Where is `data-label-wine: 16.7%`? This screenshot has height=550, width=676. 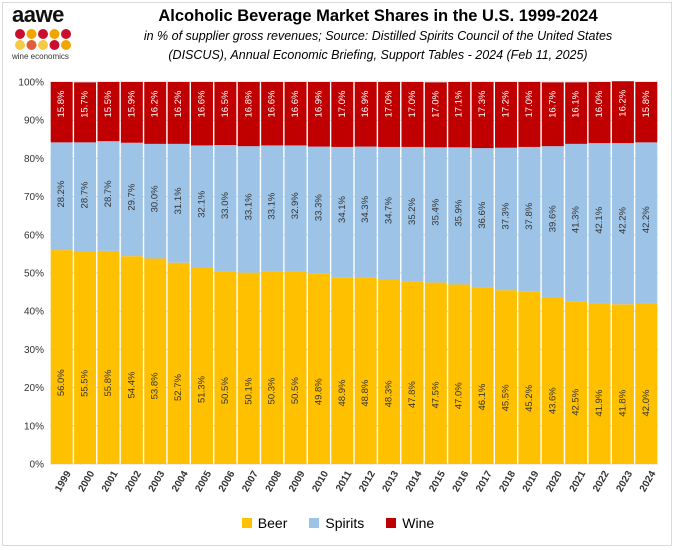 data-label-wine: 16.7% is located at coordinates (552, 103).